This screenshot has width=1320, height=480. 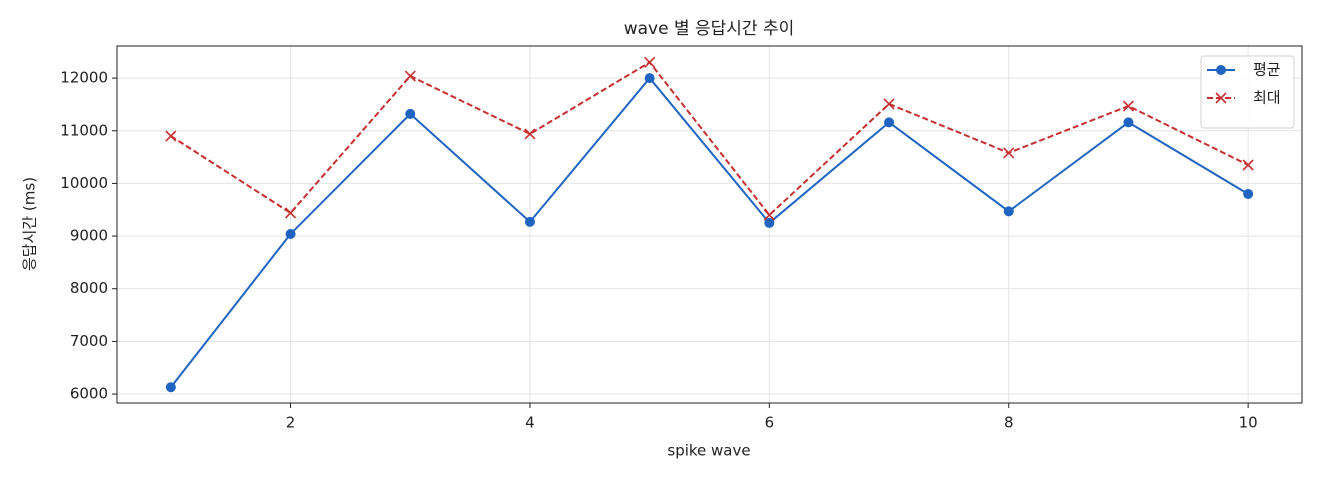 I want to click on y-tick-label: 12000, so click(x=84, y=78).